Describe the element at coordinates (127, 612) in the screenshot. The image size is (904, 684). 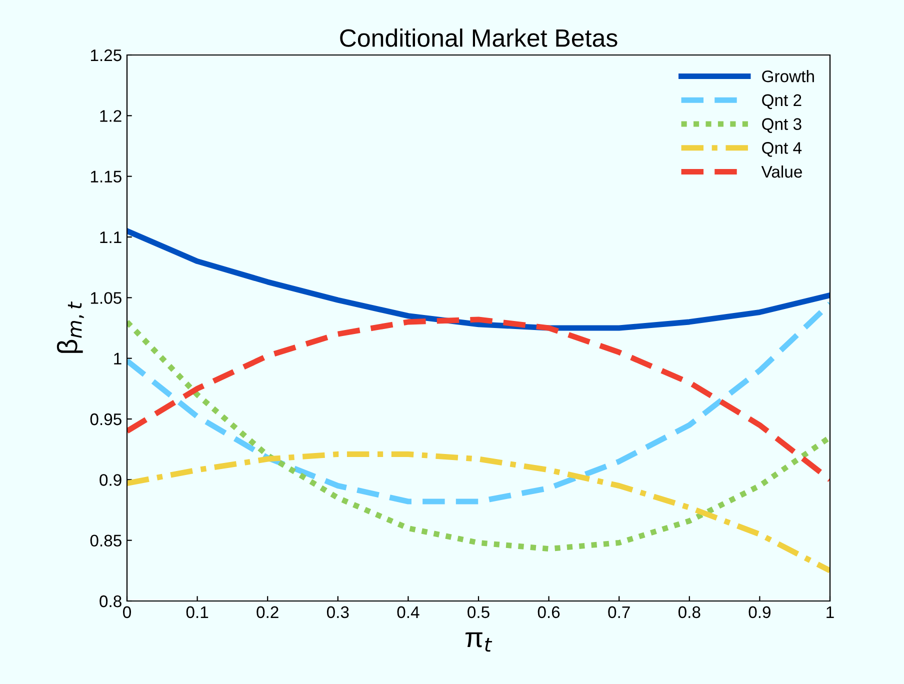
I see `x-tick-label: 0` at that location.